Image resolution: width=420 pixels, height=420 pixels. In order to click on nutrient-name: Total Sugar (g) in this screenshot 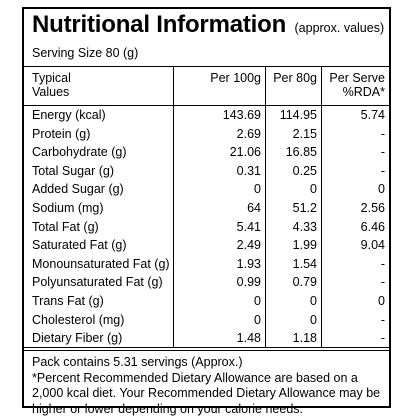, I will do `click(73, 170)`.